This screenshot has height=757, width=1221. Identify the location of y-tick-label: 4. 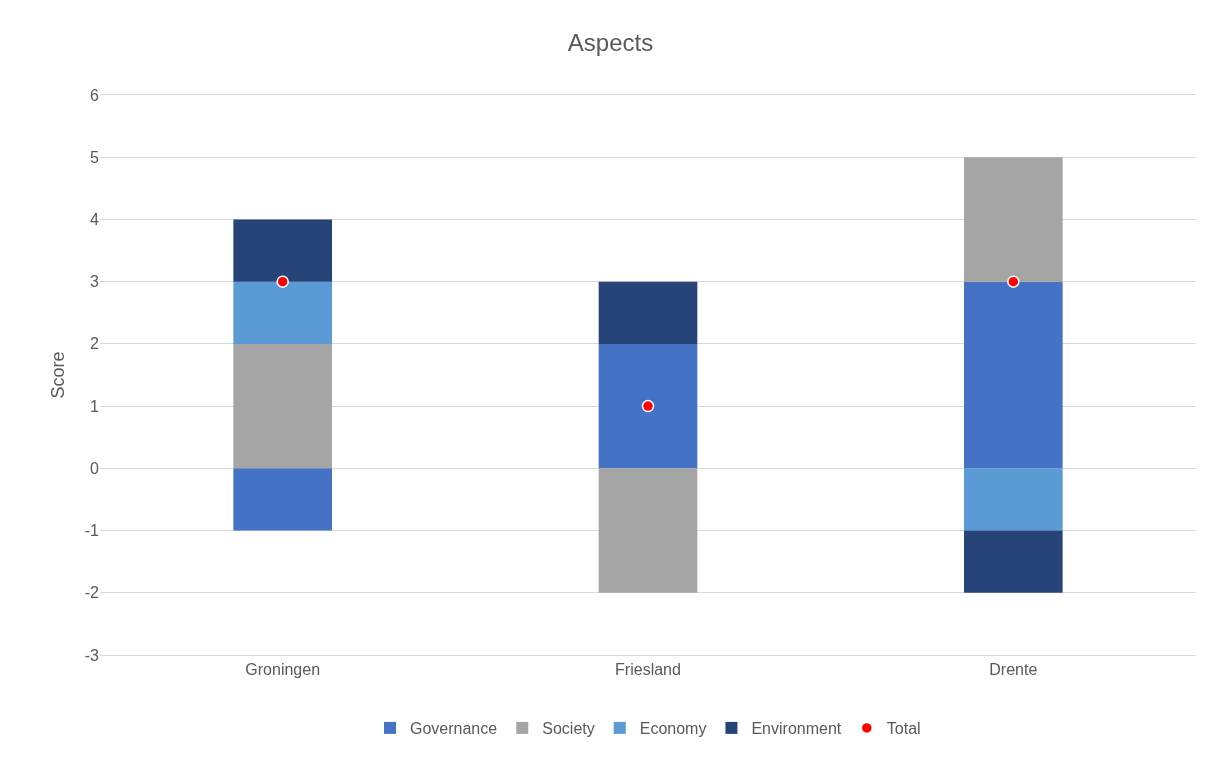
(95, 220).